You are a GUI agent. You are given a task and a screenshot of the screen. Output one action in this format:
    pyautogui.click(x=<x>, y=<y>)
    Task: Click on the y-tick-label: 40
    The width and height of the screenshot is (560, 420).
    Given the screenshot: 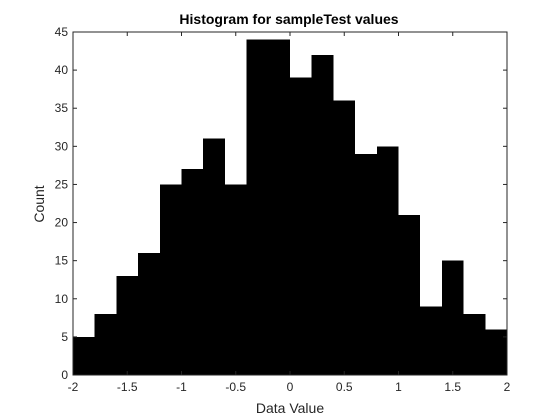 What is the action you would take?
    pyautogui.click(x=62, y=70)
    